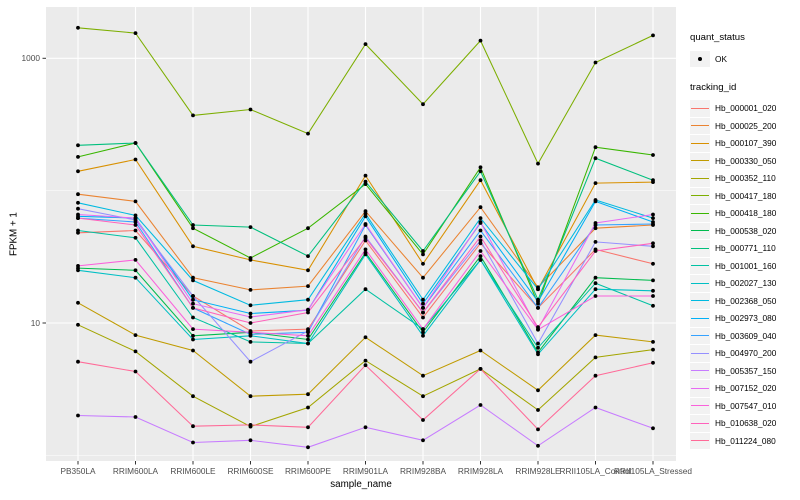 Image resolution: width=800 pixels, height=500 pixels. What do you see at coordinates (653, 280) in the screenshot?
I see `data-point-Hb_000538_020-RRII105LA_Stressed` at bounding box center [653, 280].